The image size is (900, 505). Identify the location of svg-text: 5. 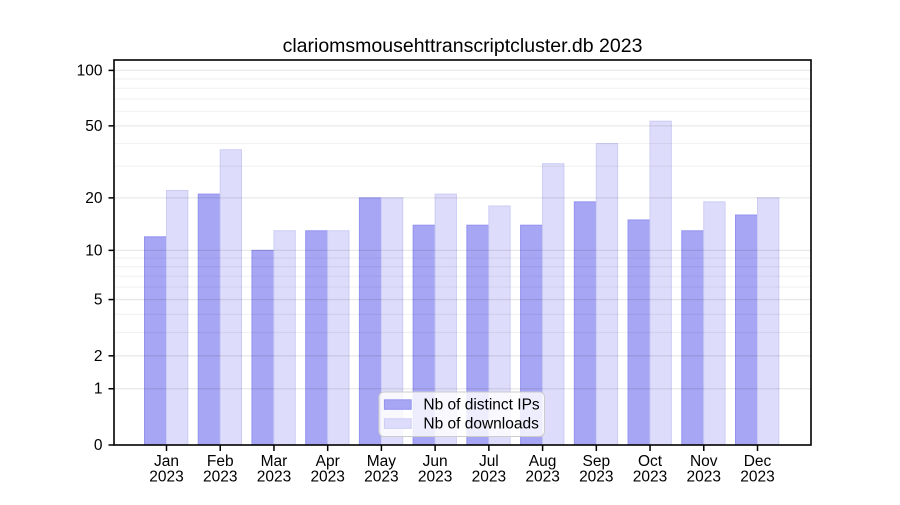
(98, 300).